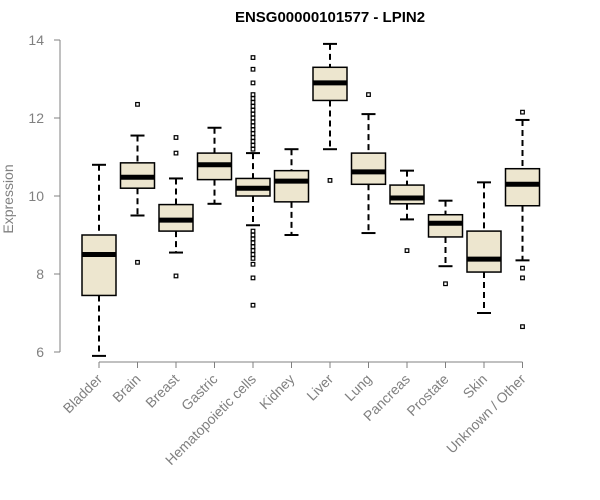  I want to click on box-prostate, so click(445, 243).